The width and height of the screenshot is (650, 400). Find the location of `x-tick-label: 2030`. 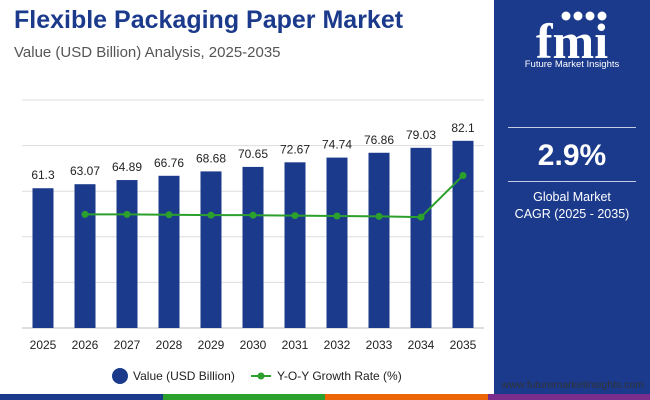

x-tick-label: 2030 is located at coordinates (253, 345).